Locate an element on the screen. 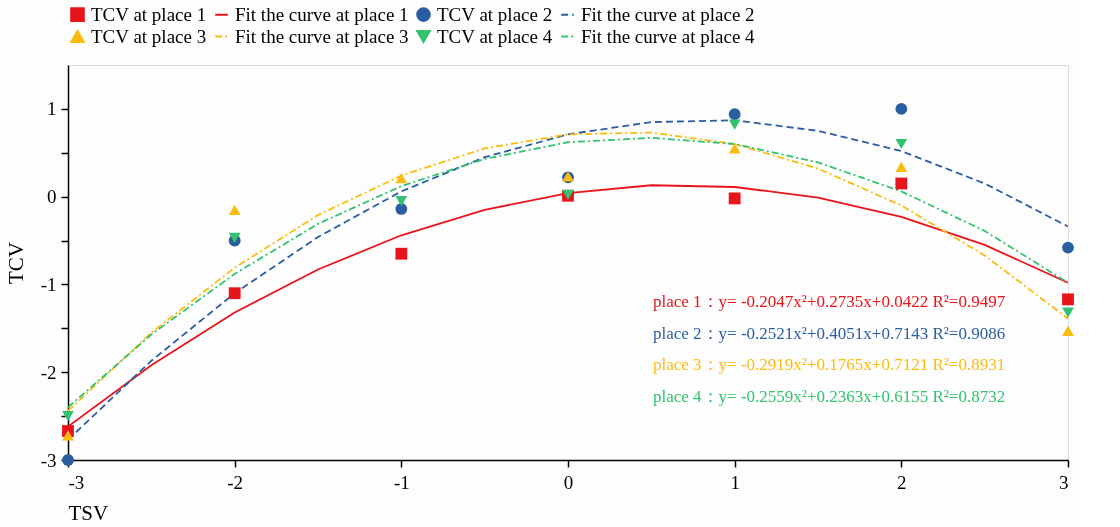 Image resolution: width=1120 pixels, height=527 pixels. legend-label: TCV at place 2 is located at coordinates (495, 14).